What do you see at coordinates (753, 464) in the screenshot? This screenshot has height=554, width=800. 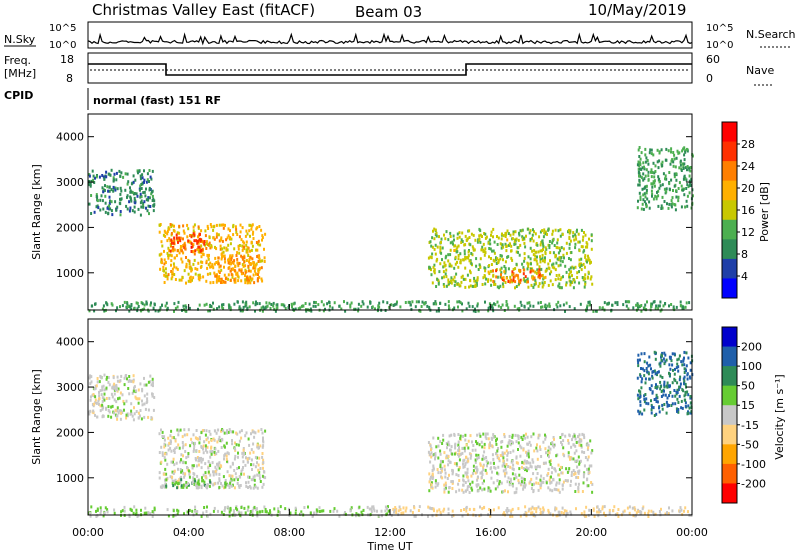 I see `velocity-colorbar-tick-label: -100` at bounding box center [753, 464].